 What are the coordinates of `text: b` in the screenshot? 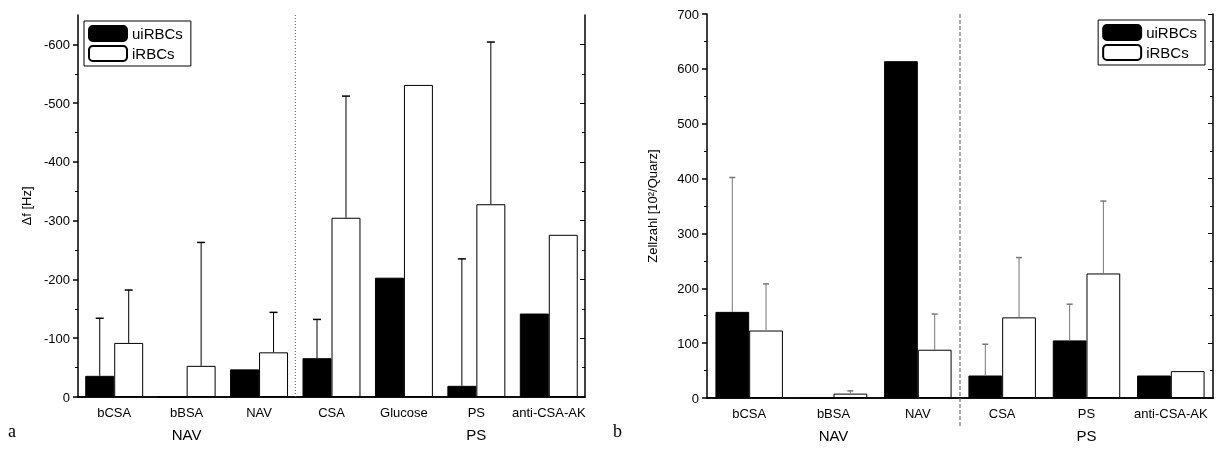 It's located at (617, 431).